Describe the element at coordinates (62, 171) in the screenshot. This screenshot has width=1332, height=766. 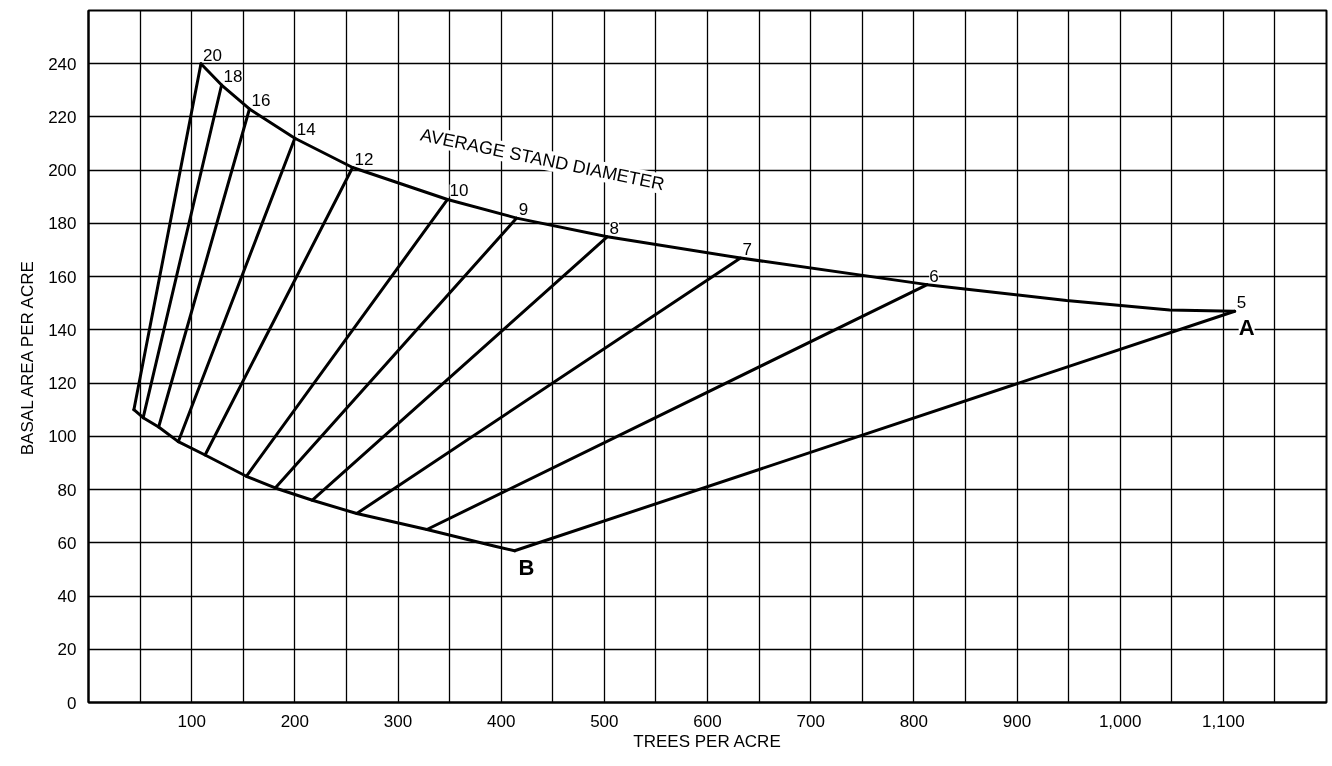
I see `y-tick-label: 200` at that location.